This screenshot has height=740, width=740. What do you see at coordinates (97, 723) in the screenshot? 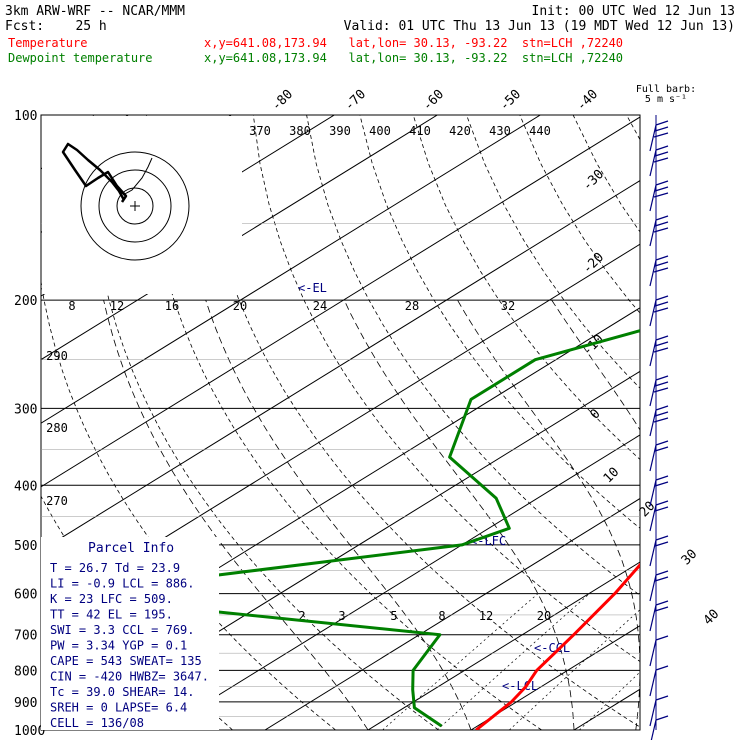
I see `parcel-info-row: CELL = 136/08` at bounding box center [97, 723].